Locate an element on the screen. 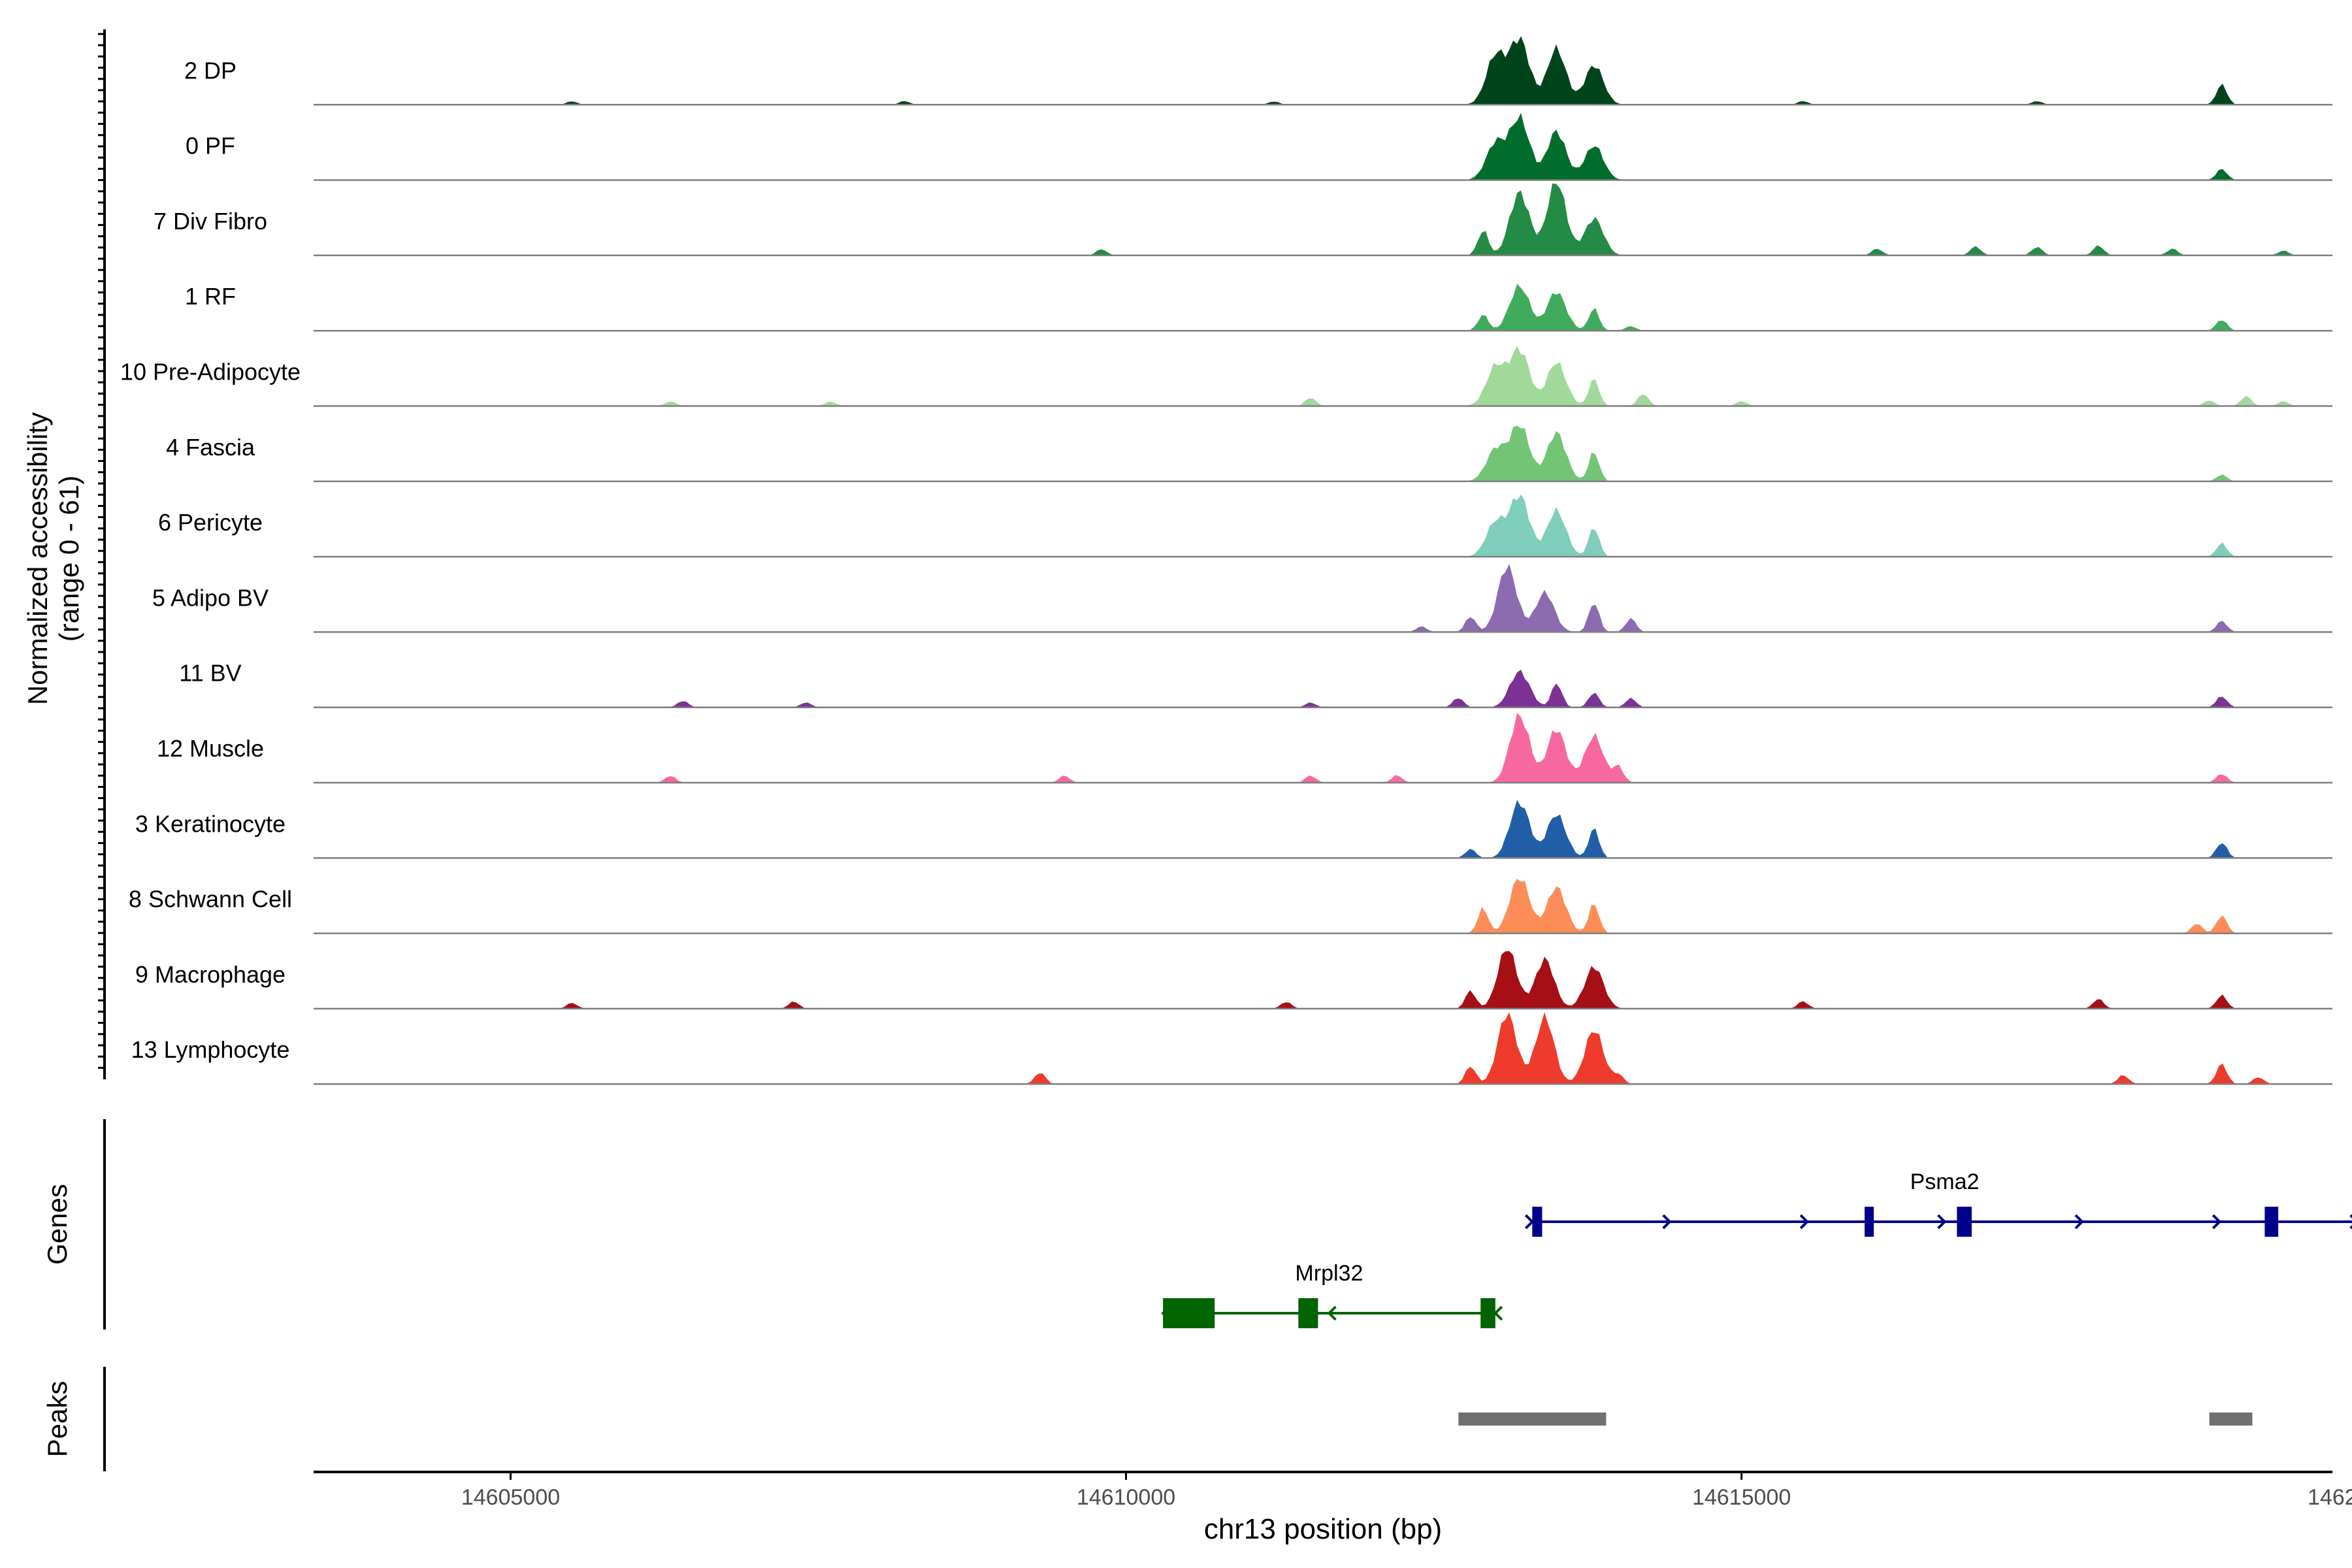  gene-label: Mrpl32 is located at coordinates (1329, 1273).